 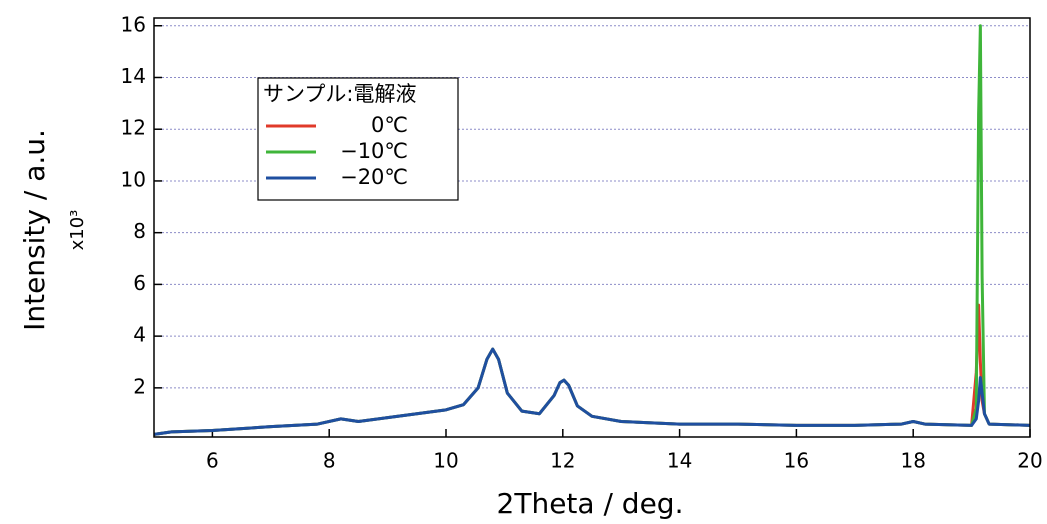 What do you see at coordinates (329, 461) in the screenshot?
I see `x-tick-label: 8` at bounding box center [329, 461].